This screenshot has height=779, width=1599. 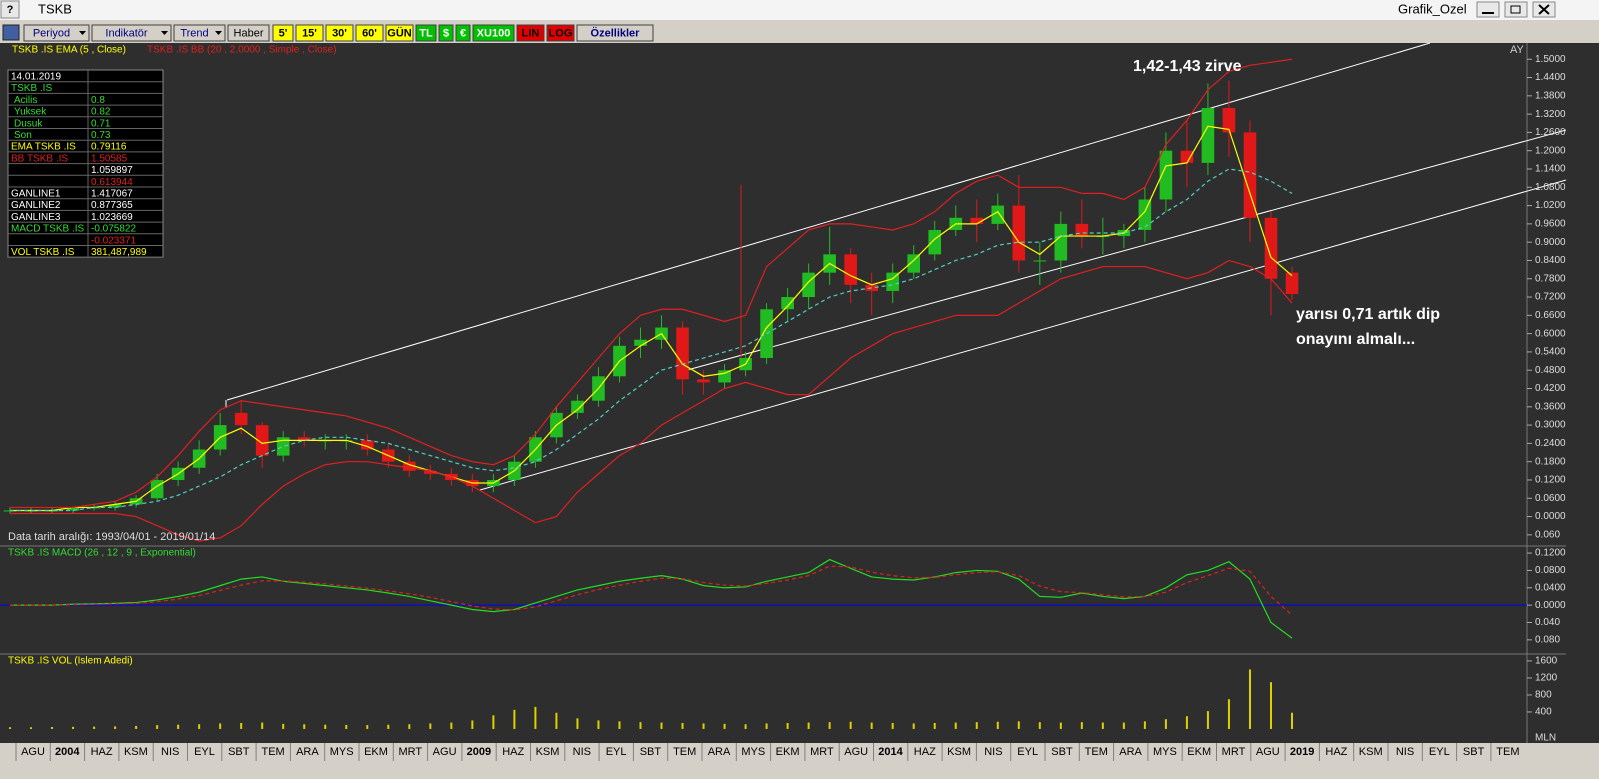 What do you see at coordinates (1550, 605) in the screenshot?
I see `y-tick-label: 0.0000` at bounding box center [1550, 605].